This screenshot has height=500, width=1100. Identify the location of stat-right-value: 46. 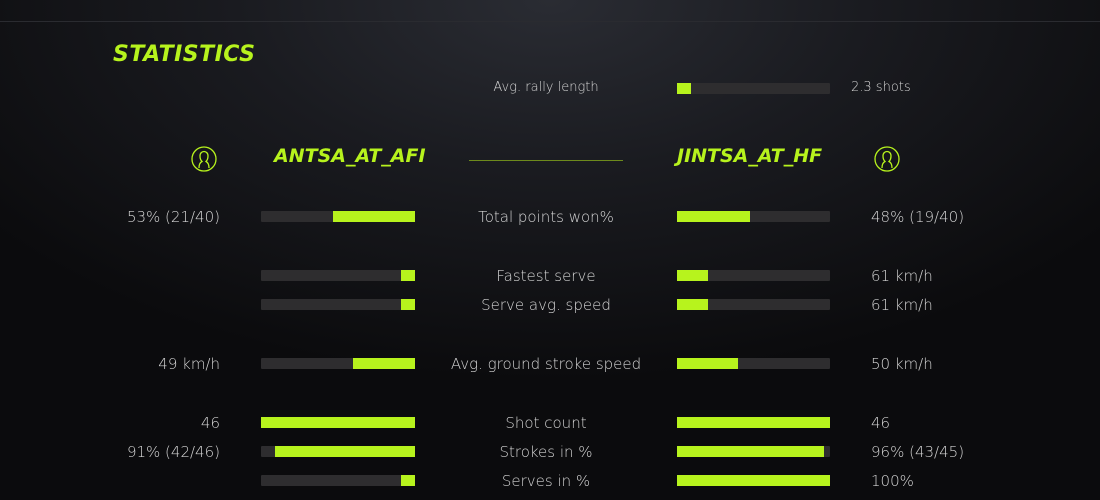
(881, 423).